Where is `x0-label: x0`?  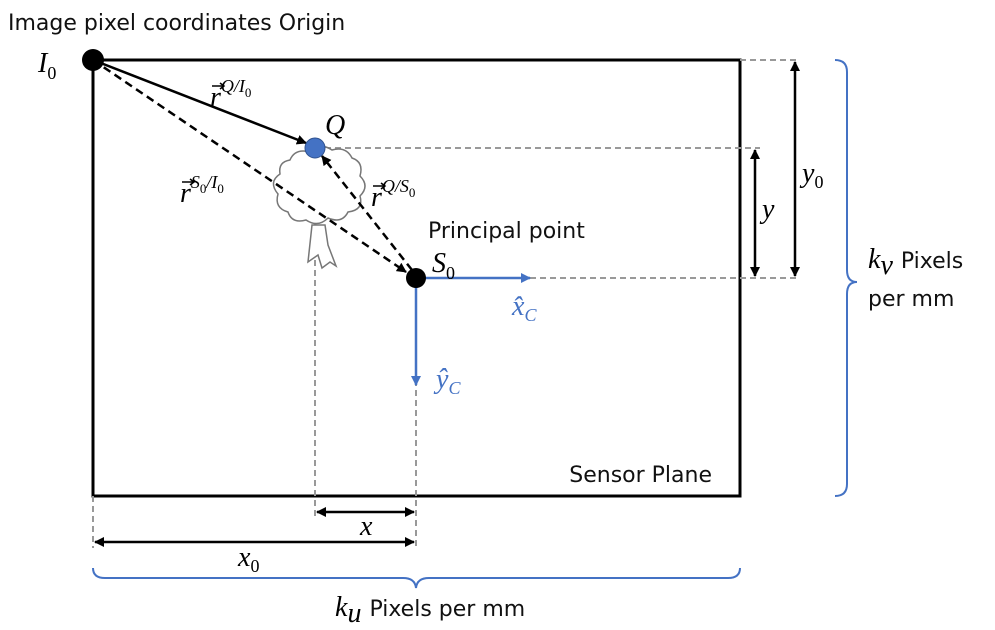 x0-label: x0 is located at coordinates (248, 559).